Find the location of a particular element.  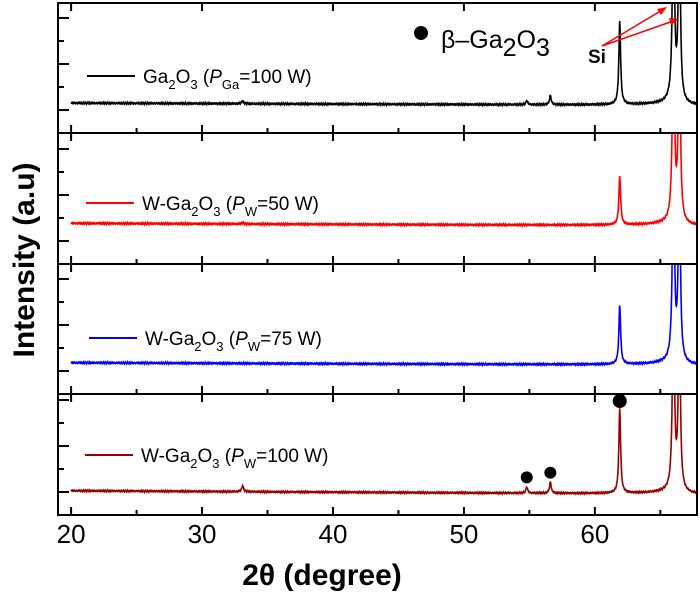

legend-entry: W-Ga2O3 (PW=50 W) is located at coordinates (202, 206).